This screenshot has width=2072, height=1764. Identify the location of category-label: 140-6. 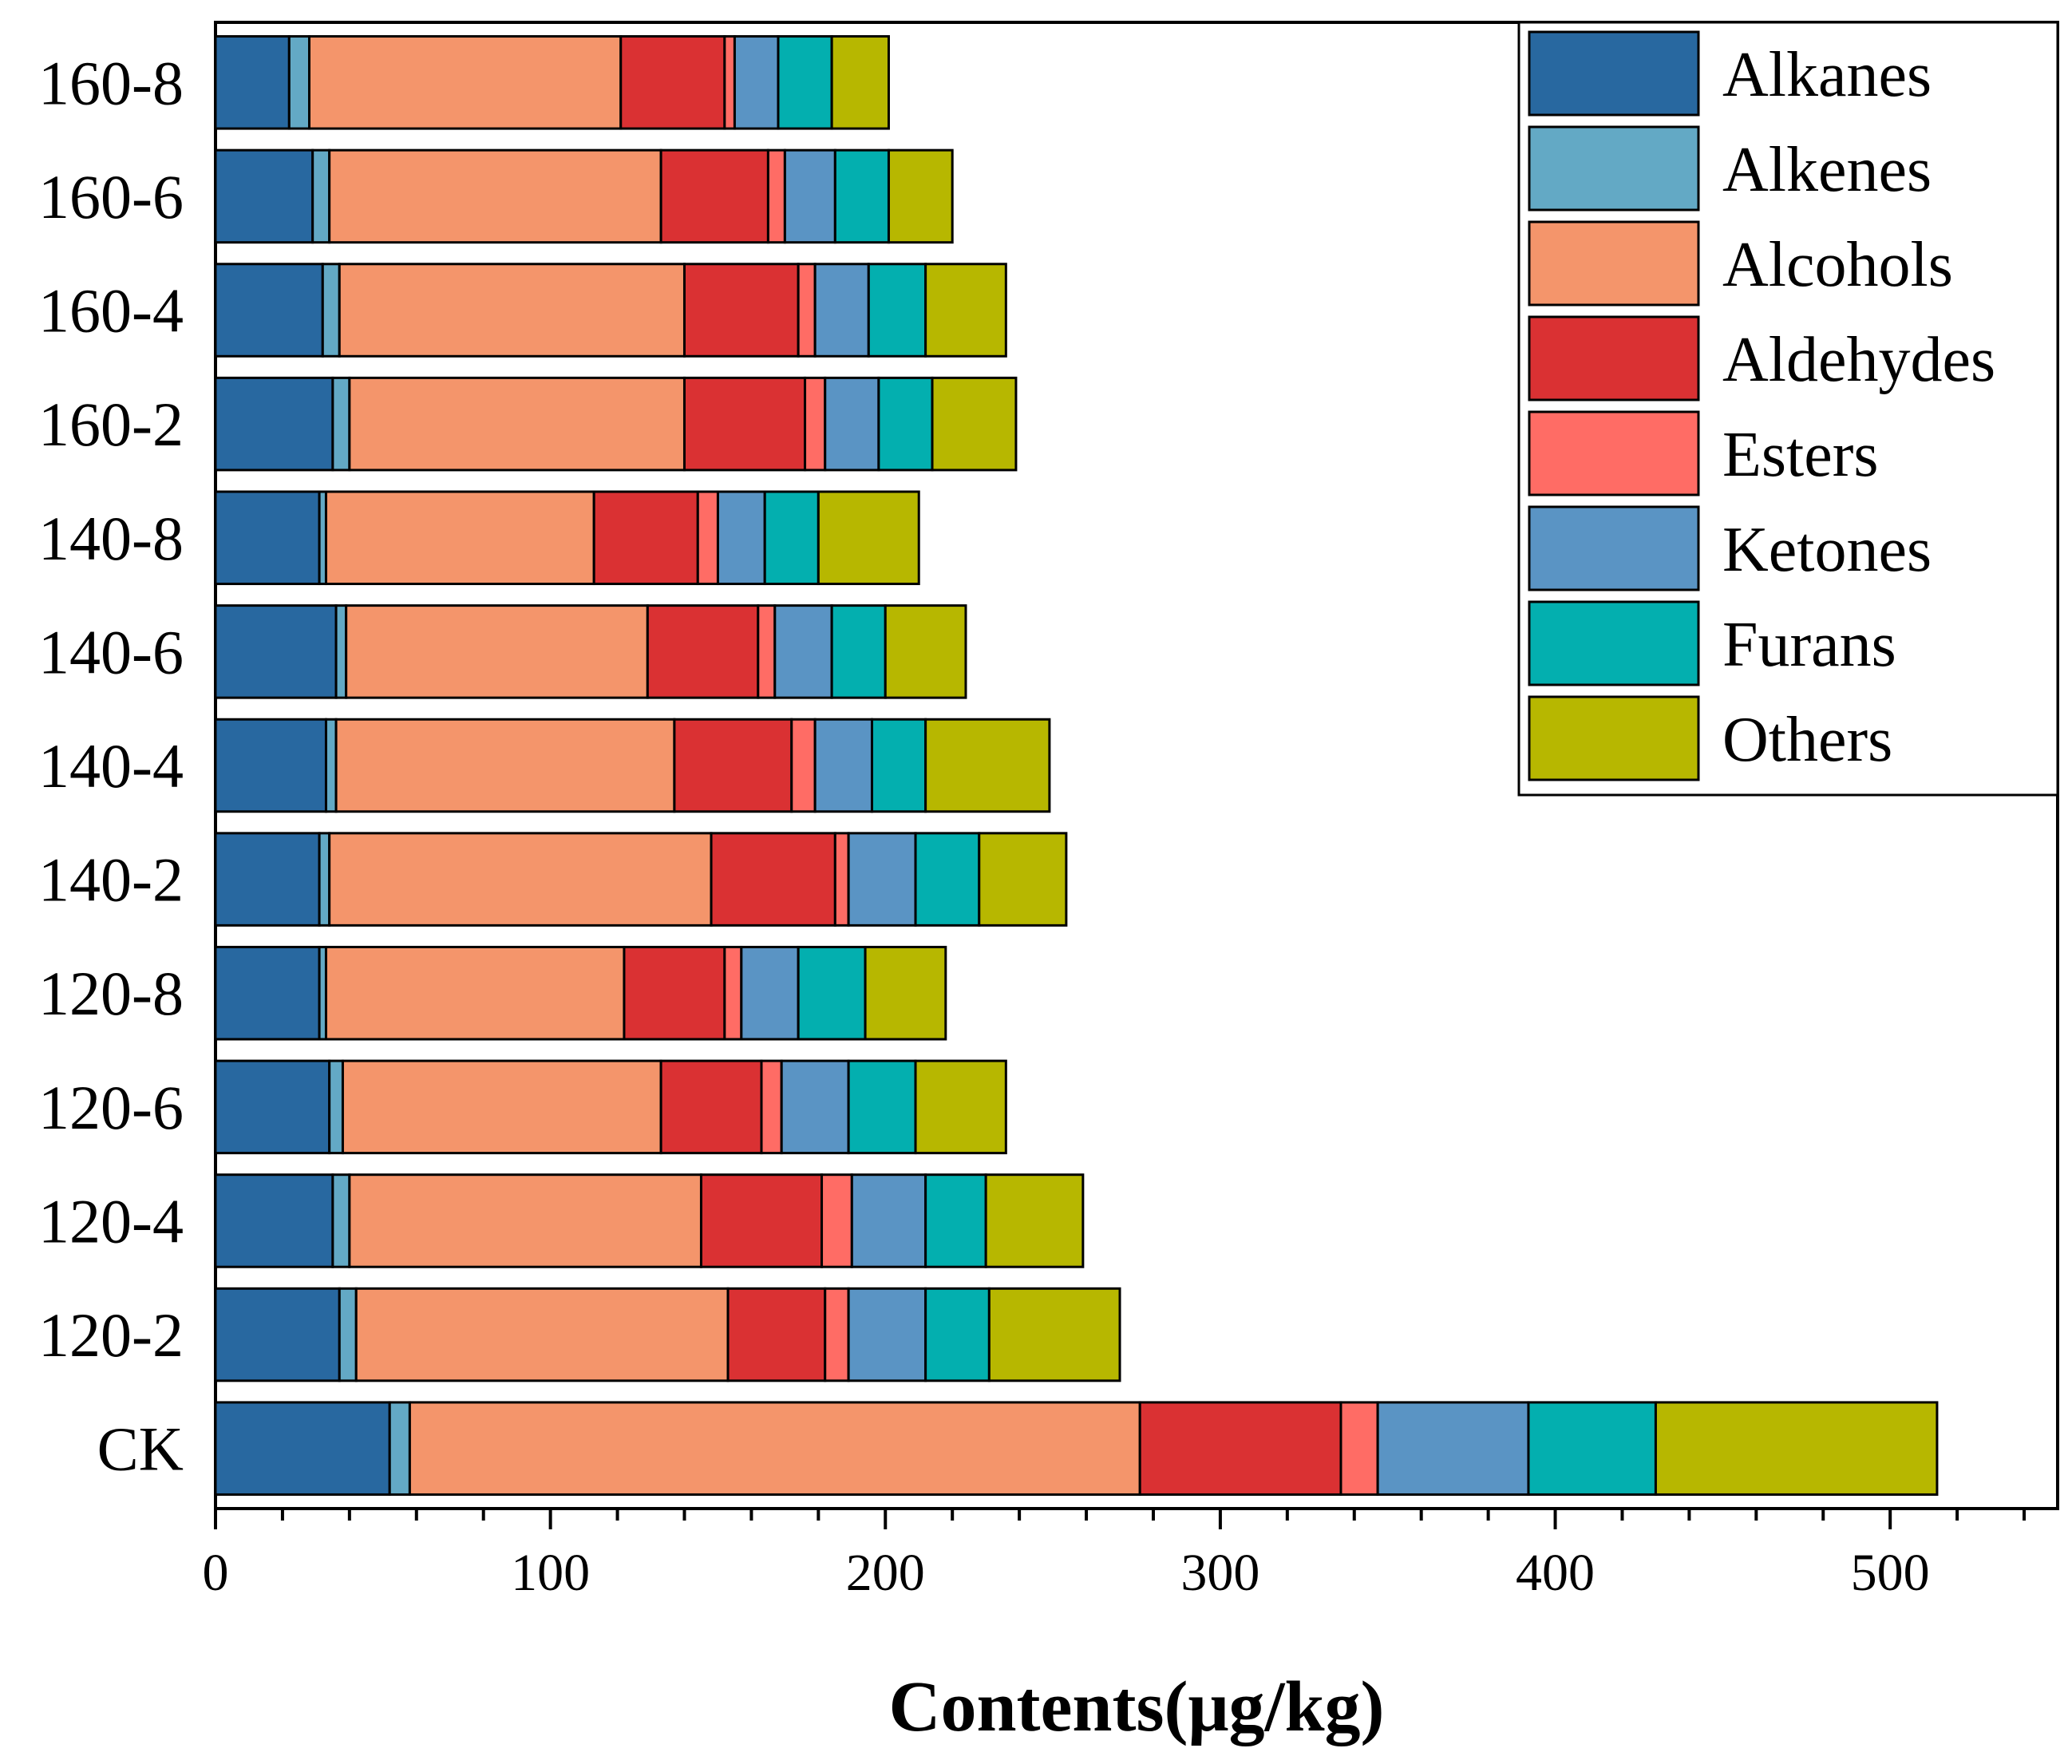
(111, 651).